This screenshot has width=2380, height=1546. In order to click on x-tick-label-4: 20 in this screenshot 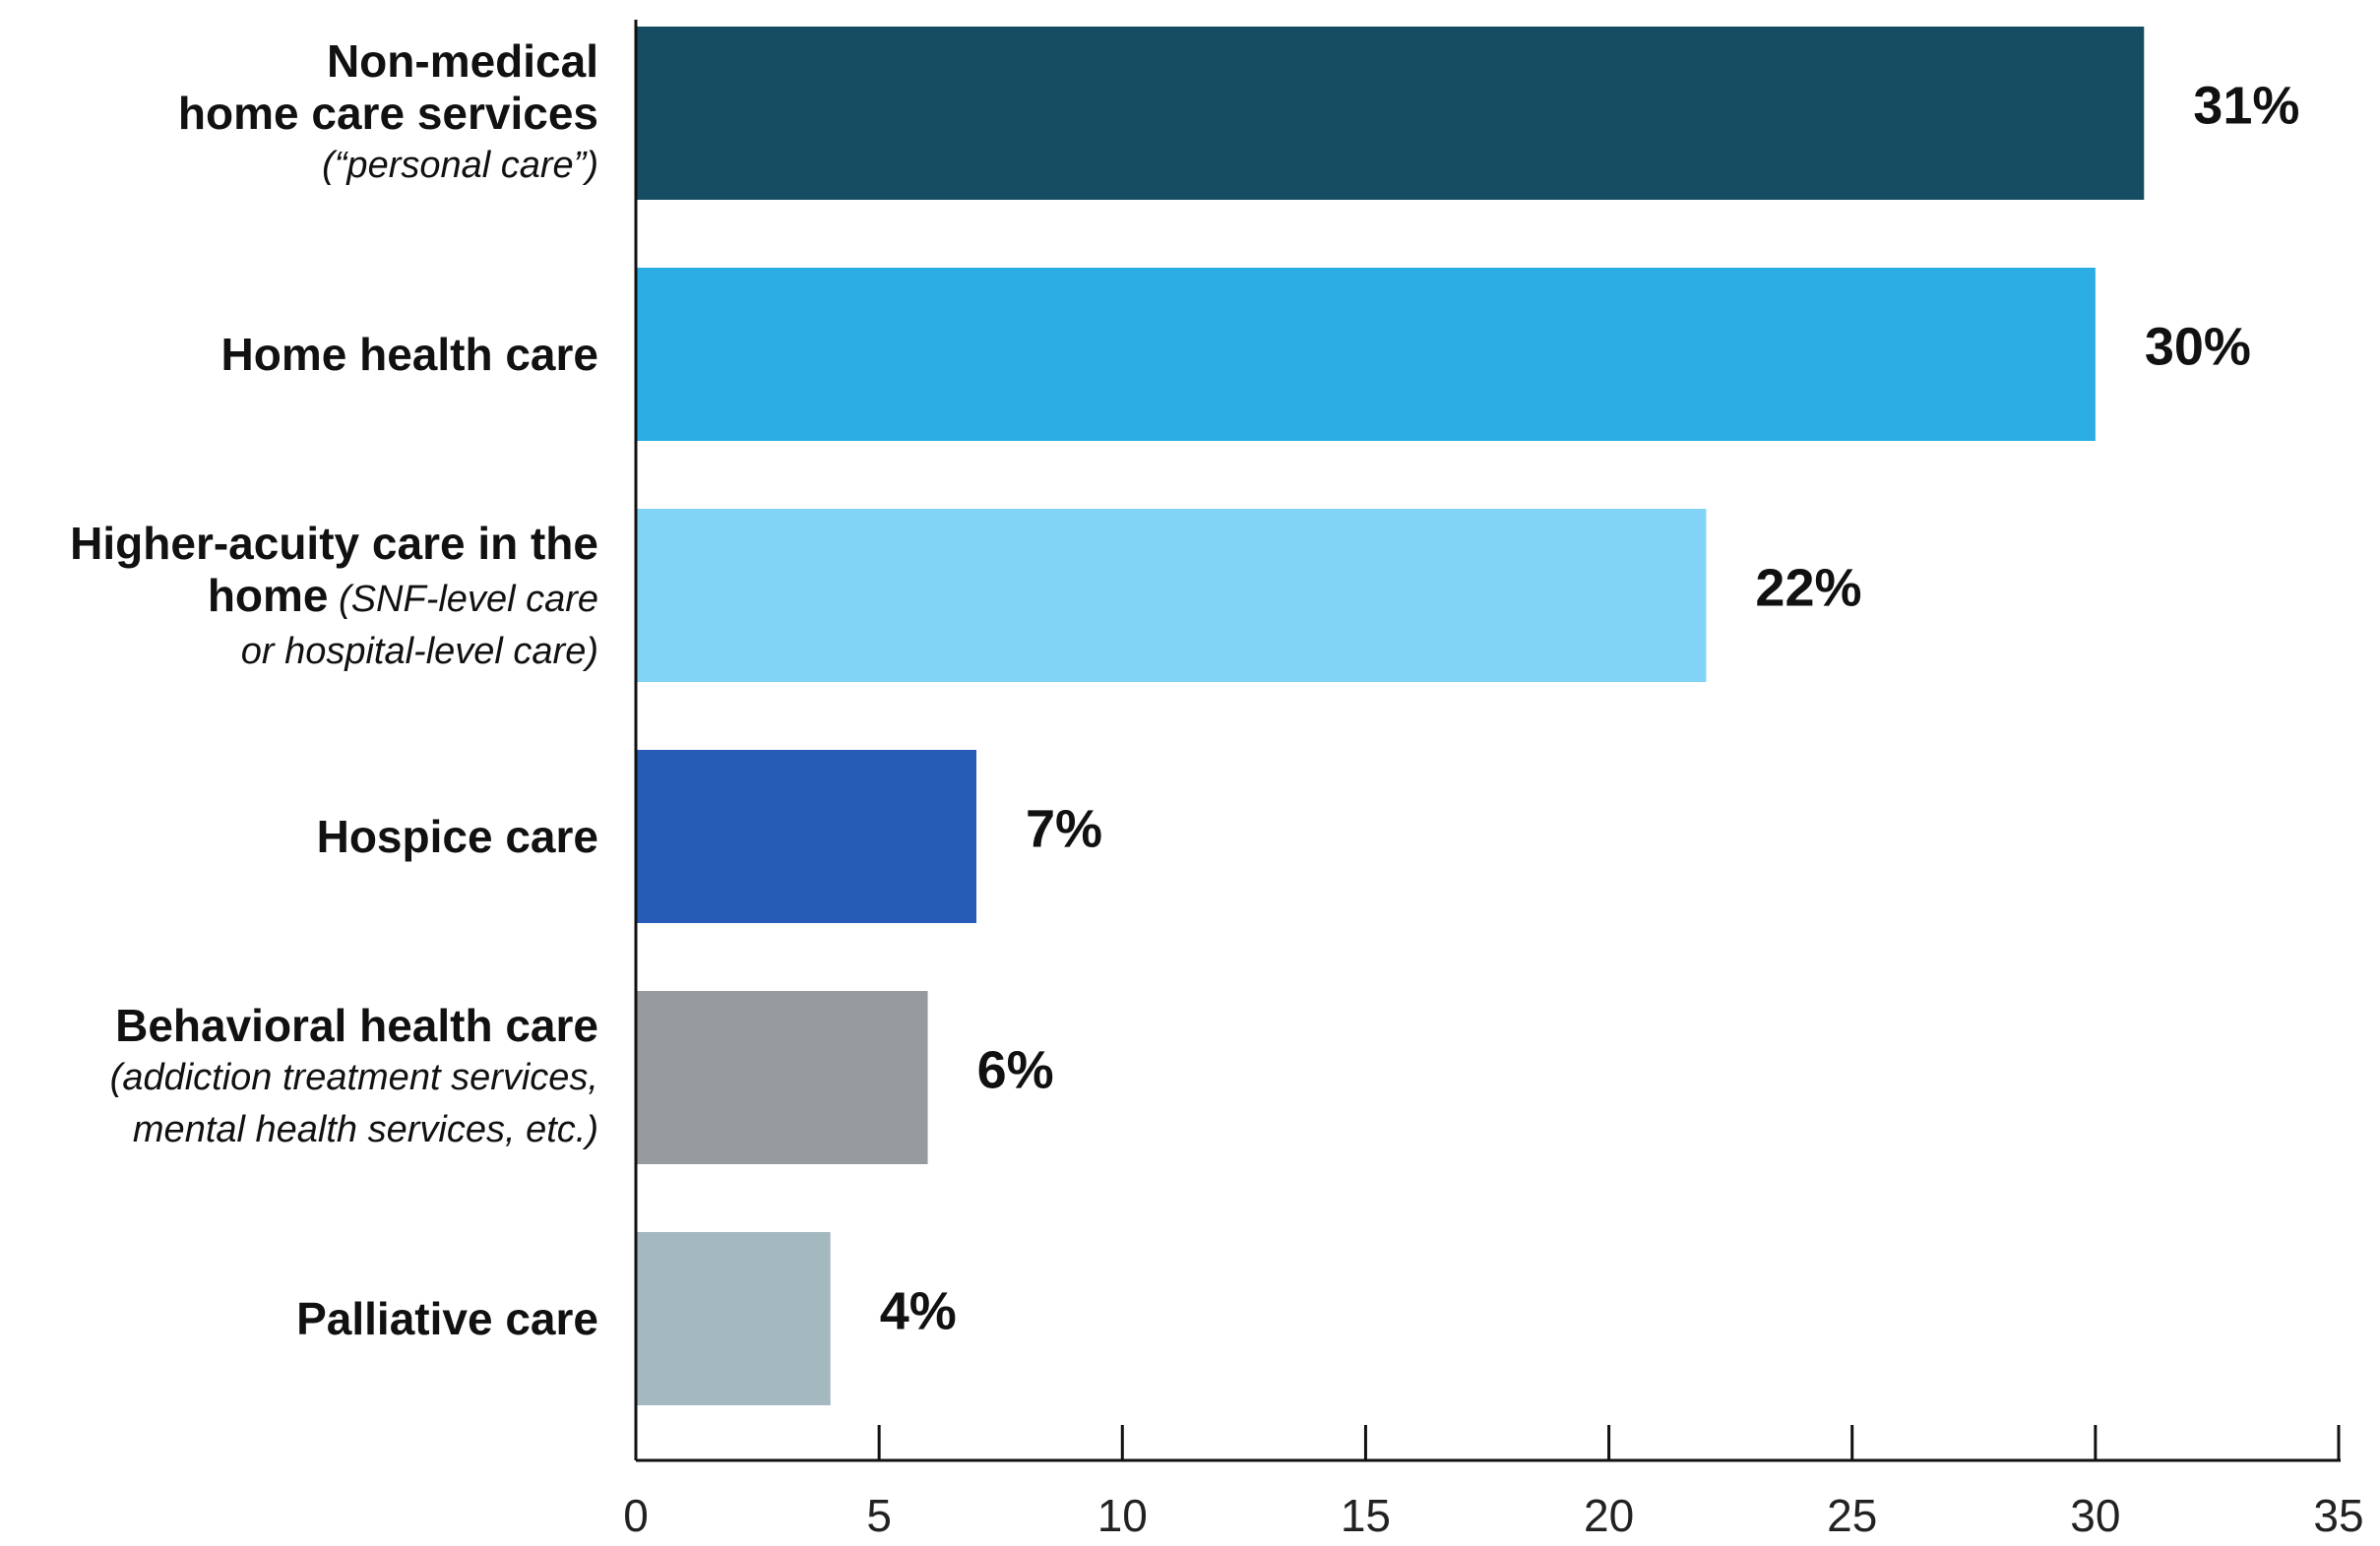, I will do `click(1609, 1515)`.